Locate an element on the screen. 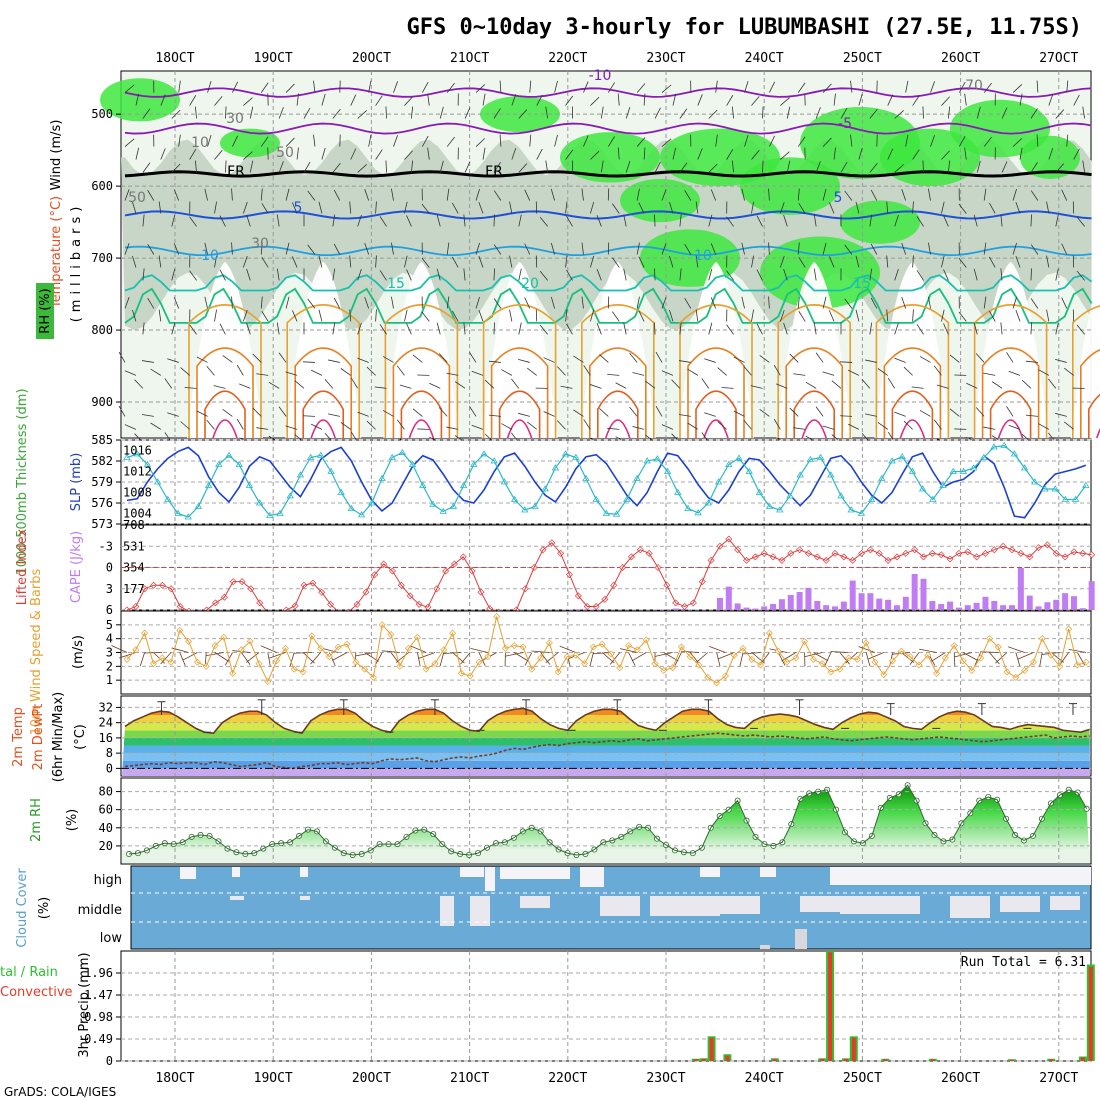  tick-label: 0 is located at coordinates (109, 768).